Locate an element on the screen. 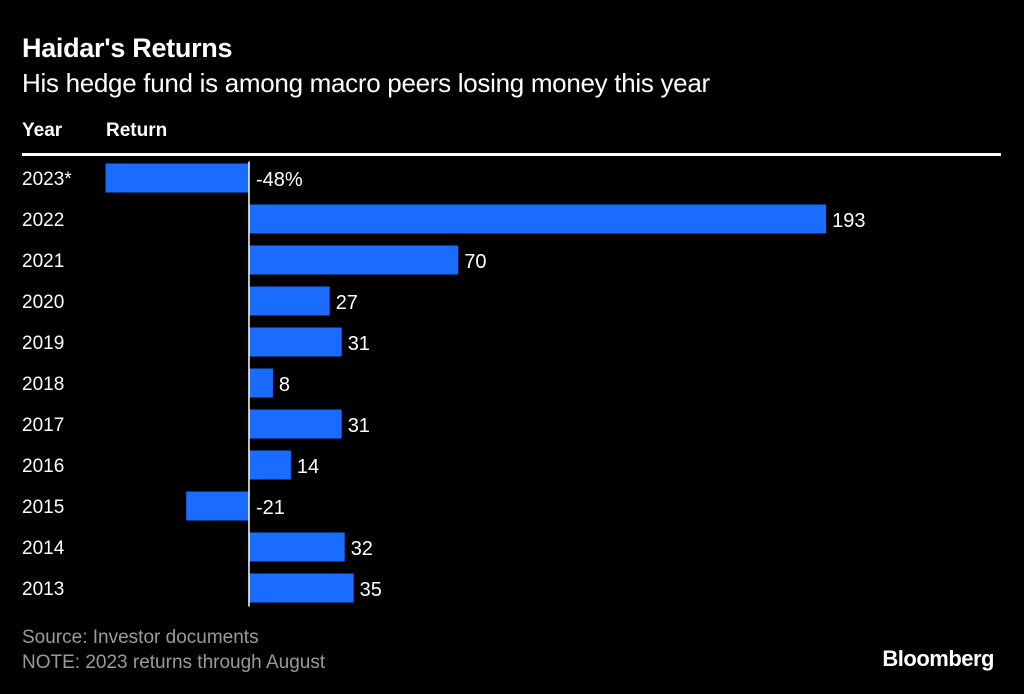 The height and width of the screenshot is (694, 1024). column-header-year: Year is located at coordinates (42, 130).